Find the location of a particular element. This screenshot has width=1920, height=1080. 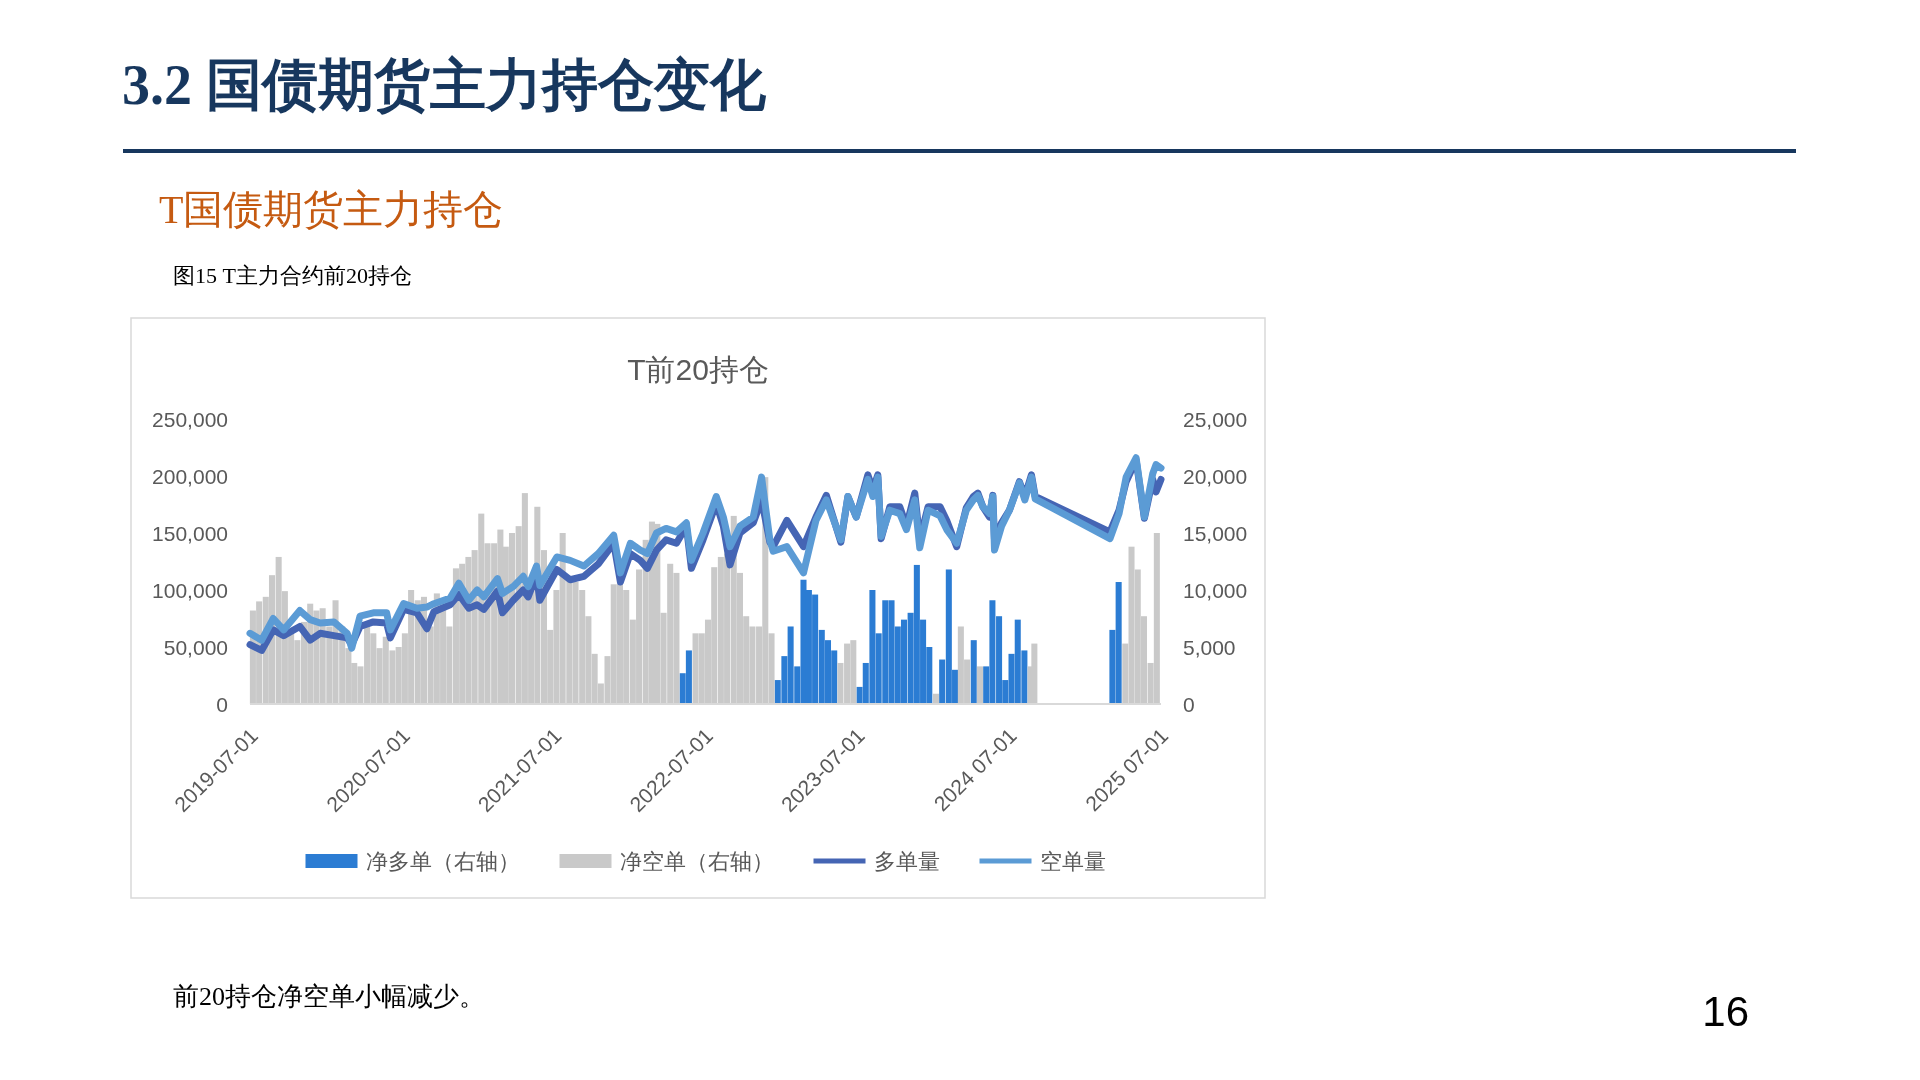

y-tick-label: 100,000 is located at coordinates (190, 590).